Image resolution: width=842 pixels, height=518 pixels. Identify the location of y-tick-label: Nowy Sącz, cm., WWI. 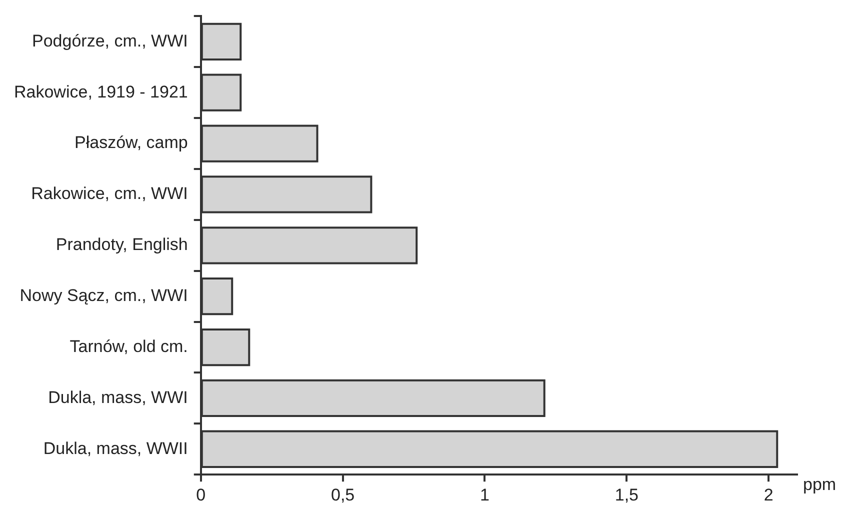
(104, 296).